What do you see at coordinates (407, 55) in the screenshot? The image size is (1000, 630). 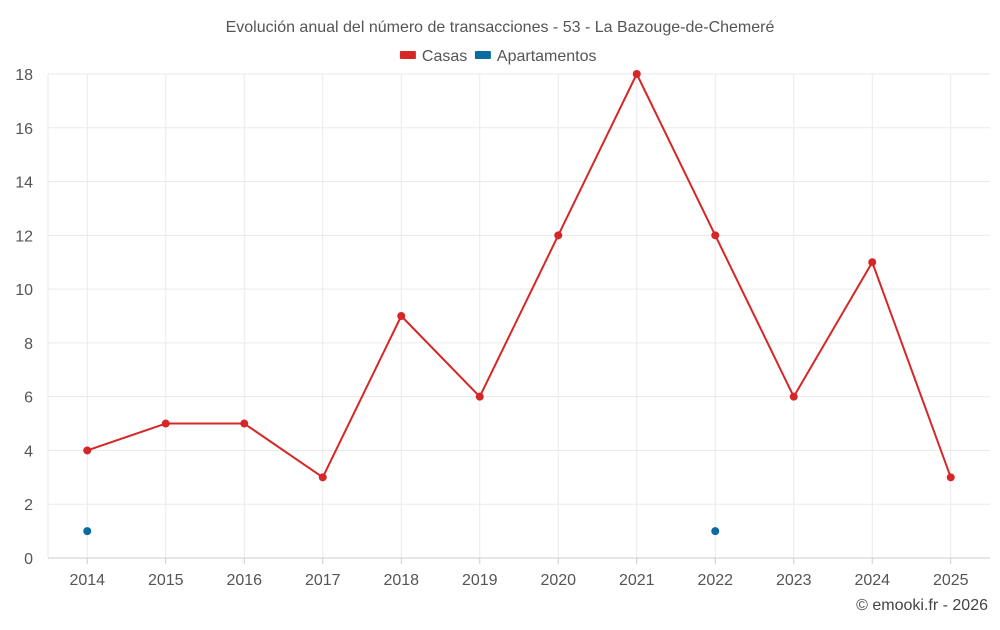 I see `legend-swatch-casas` at bounding box center [407, 55].